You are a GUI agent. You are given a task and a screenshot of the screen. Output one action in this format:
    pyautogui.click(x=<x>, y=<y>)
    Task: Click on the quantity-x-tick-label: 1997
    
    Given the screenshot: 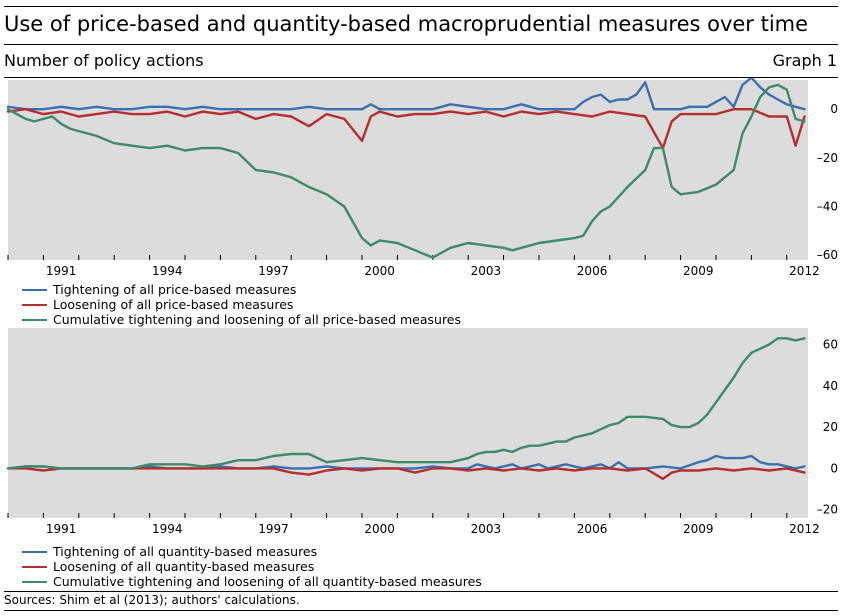 What is the action you would take?
    pyautogui.click(x=273, y=529)
    